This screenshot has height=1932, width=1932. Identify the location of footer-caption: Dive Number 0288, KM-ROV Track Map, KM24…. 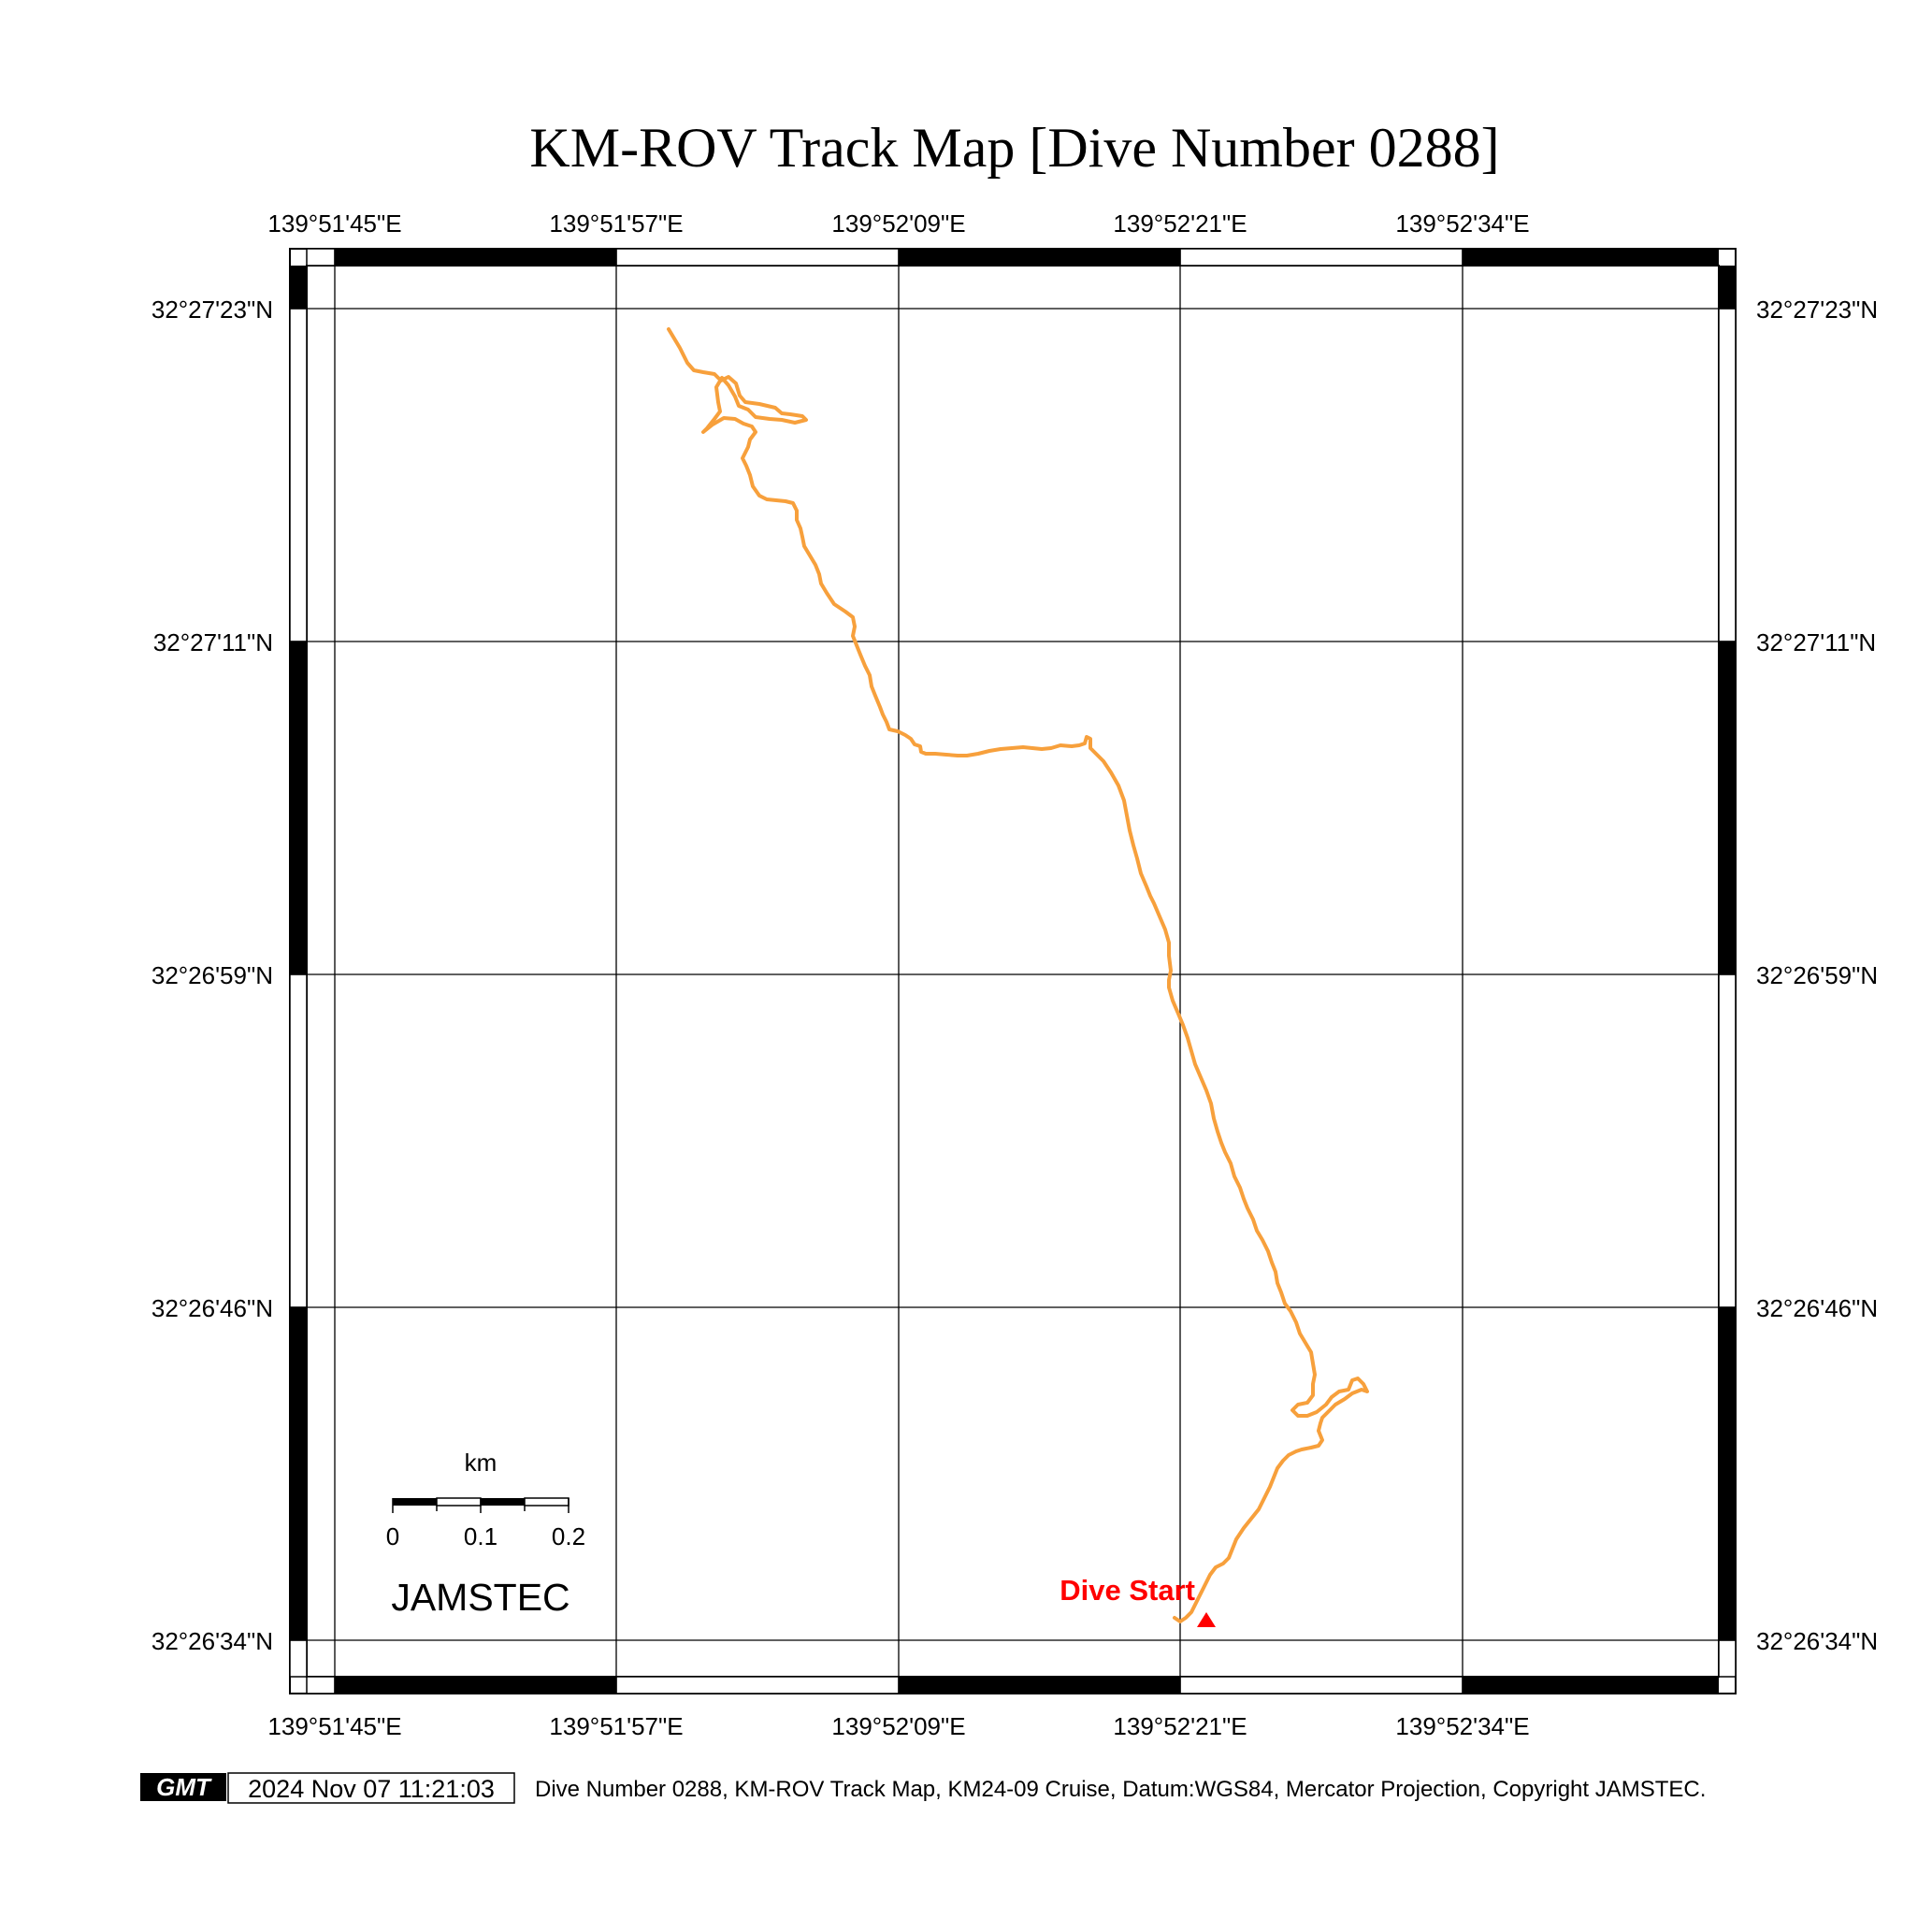
(1120, 1789).